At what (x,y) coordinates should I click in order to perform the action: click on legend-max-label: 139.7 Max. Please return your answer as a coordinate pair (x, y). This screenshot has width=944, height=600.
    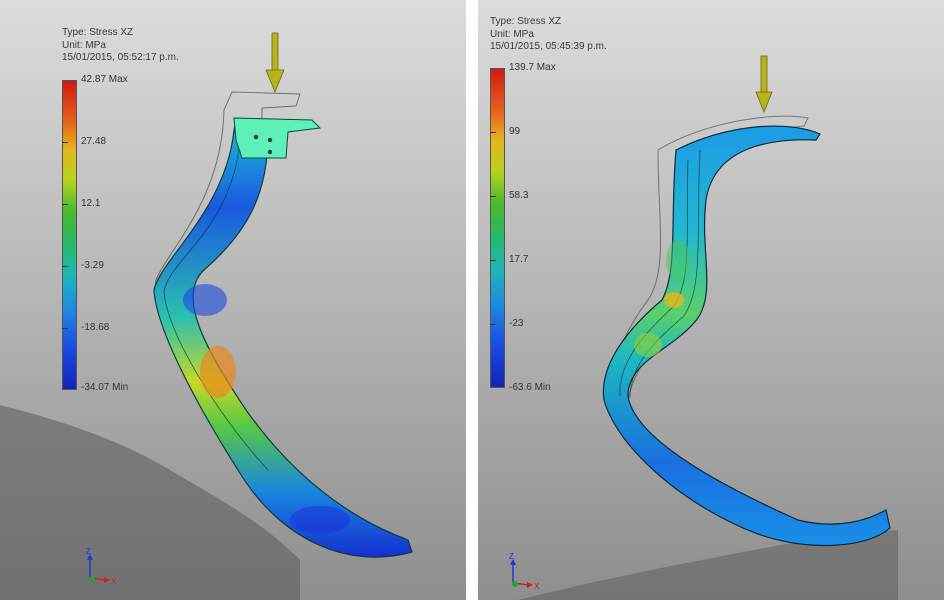
    Looking at the image, I should click on (532, 67).